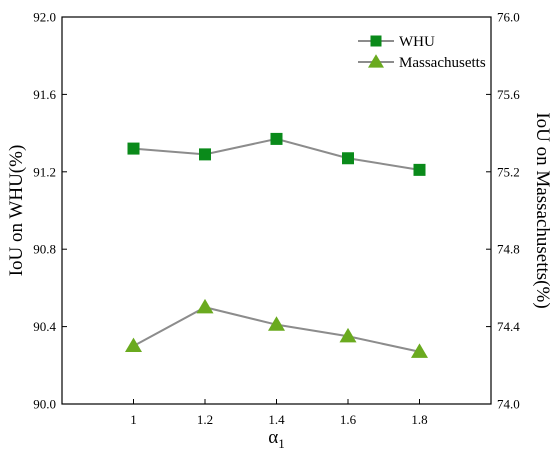  What do you see at coordinates (16, 211) in the screenshot?
I see `left-y-axis-title: IoU on WHU(%)` at bounding box center [16, 211].